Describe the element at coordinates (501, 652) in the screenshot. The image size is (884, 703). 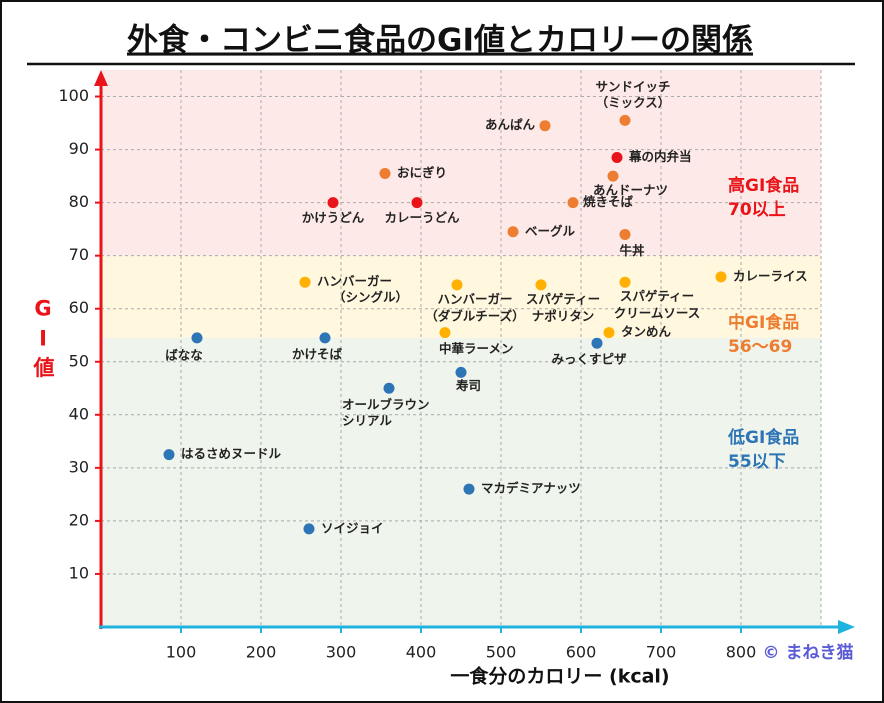
I see `x-tick-label: 500` at that location.